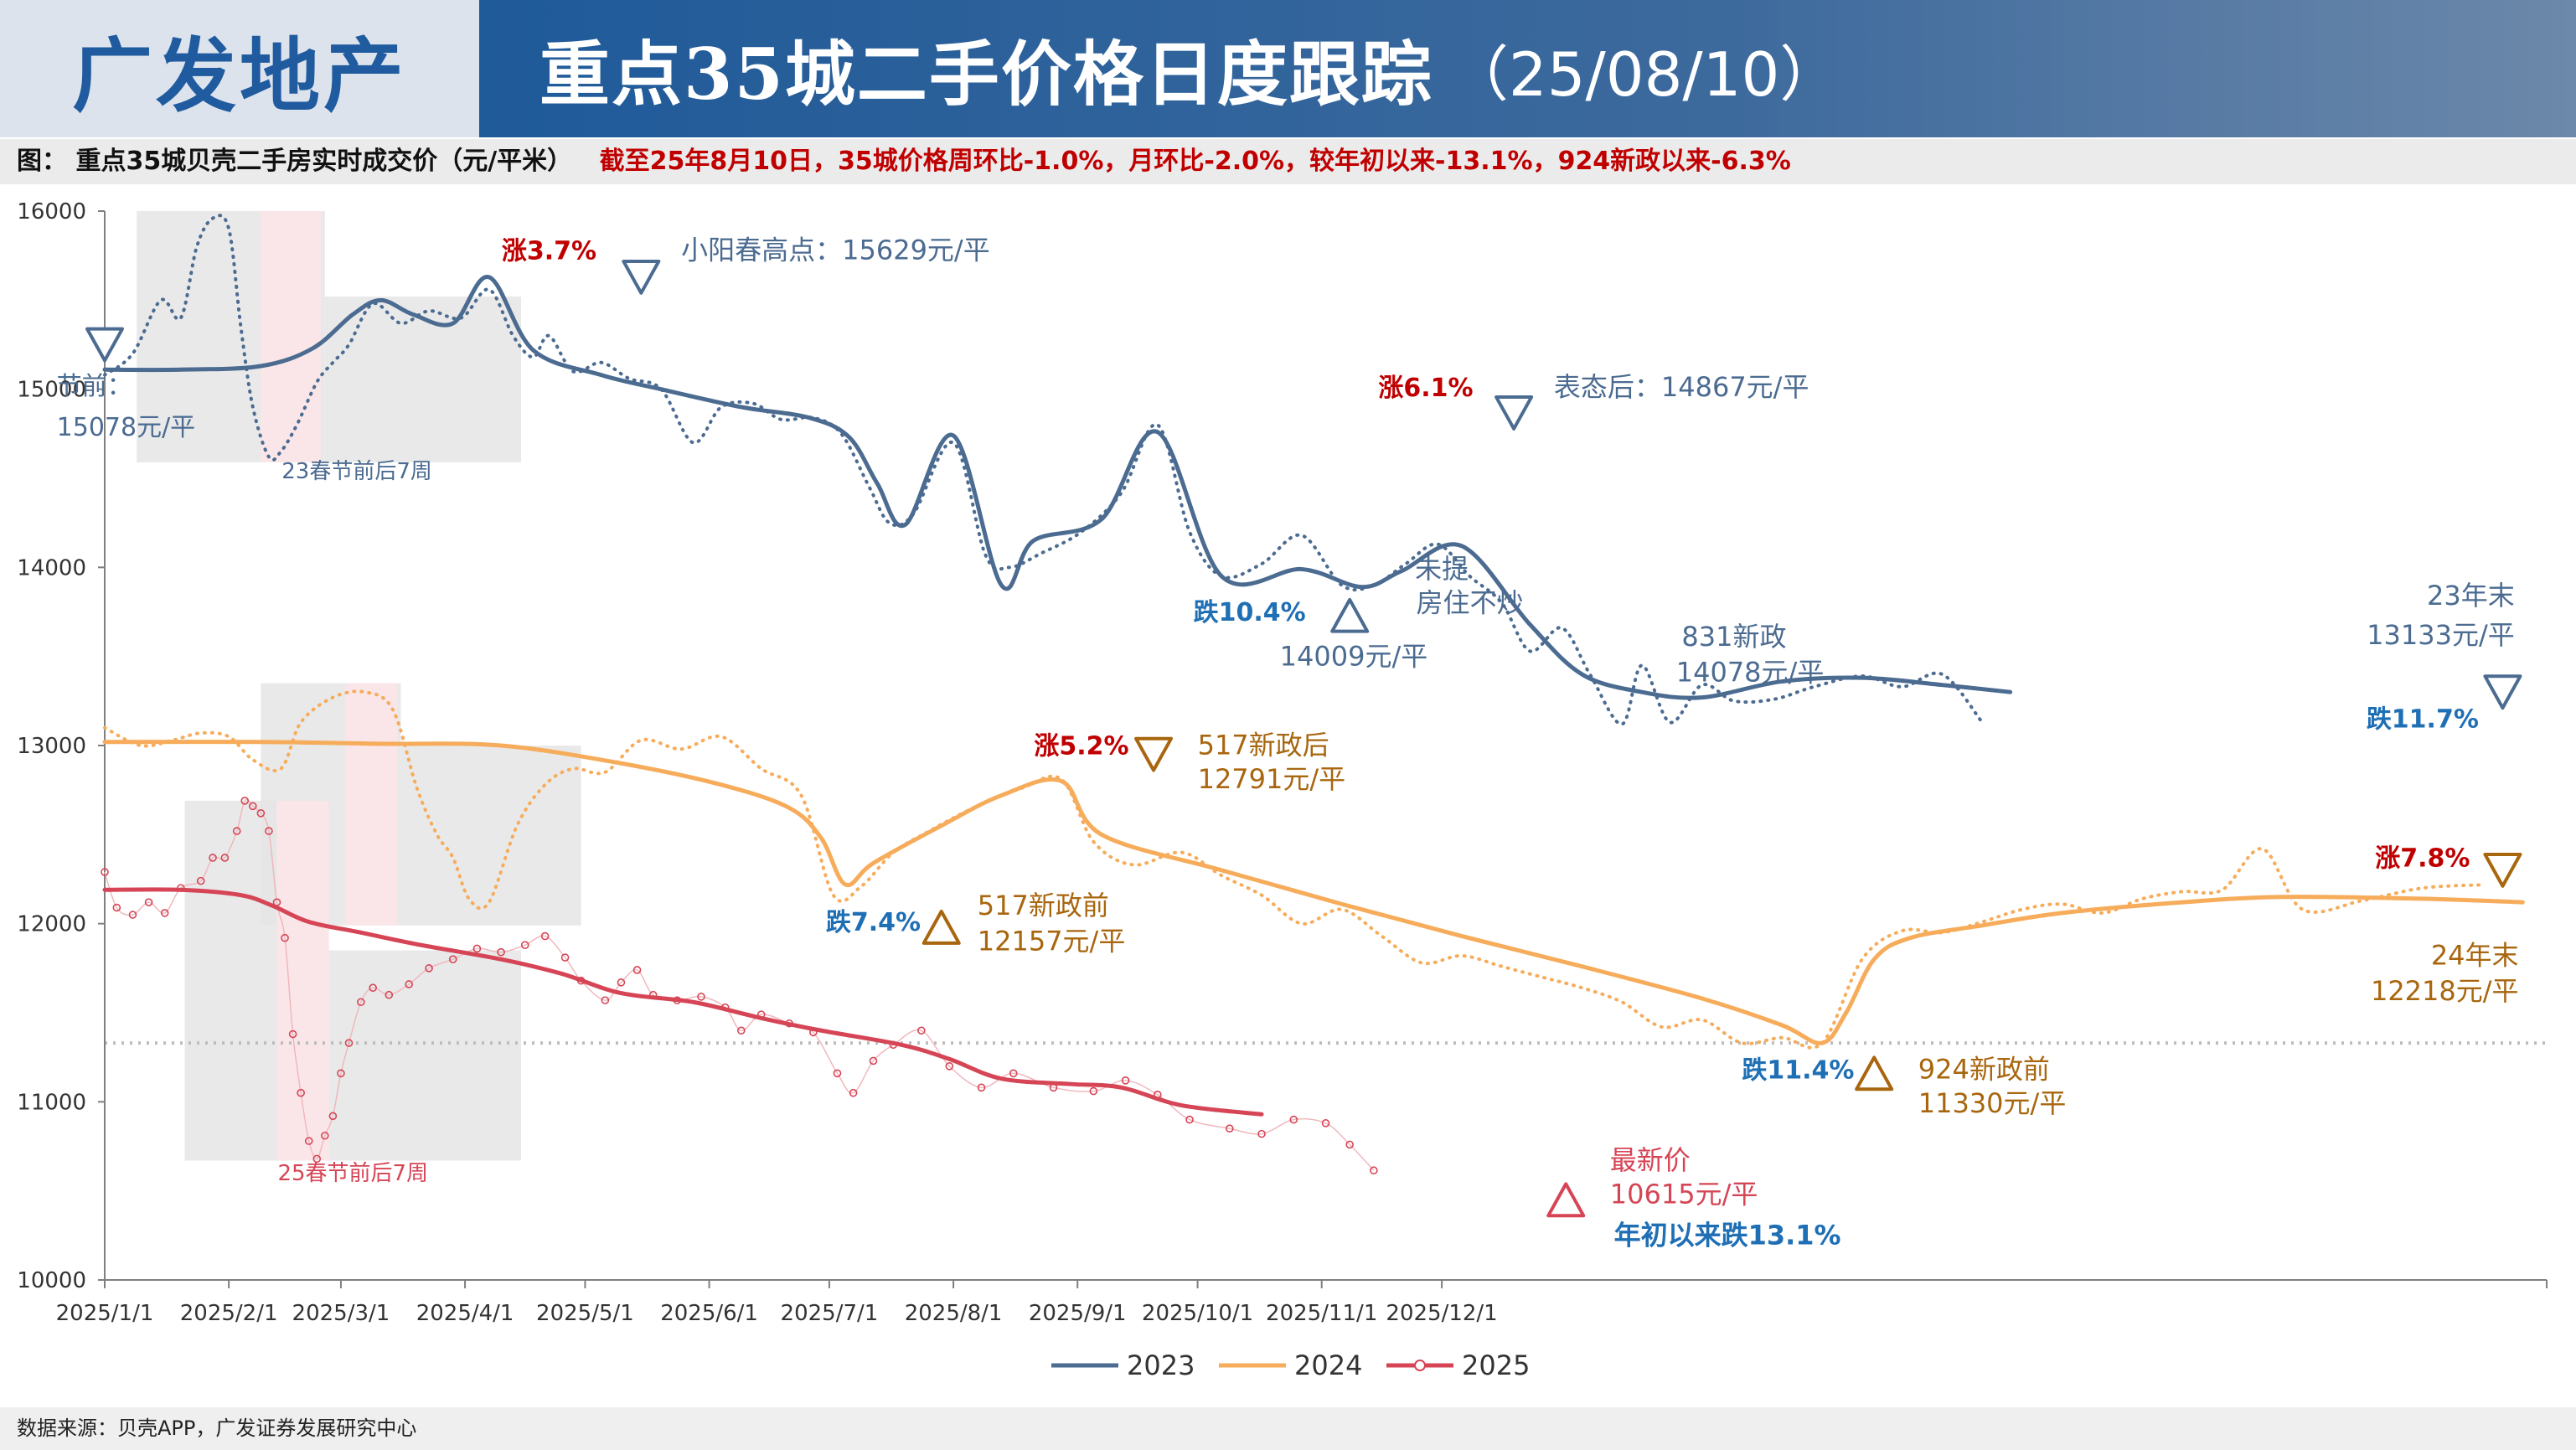  What do you see at coordinates (217, 1428) in the screenshot?
I see `data-source-text: 数据来源：贝壳APP，广发证券发展研究中心` at bounding box center [217, 1428].